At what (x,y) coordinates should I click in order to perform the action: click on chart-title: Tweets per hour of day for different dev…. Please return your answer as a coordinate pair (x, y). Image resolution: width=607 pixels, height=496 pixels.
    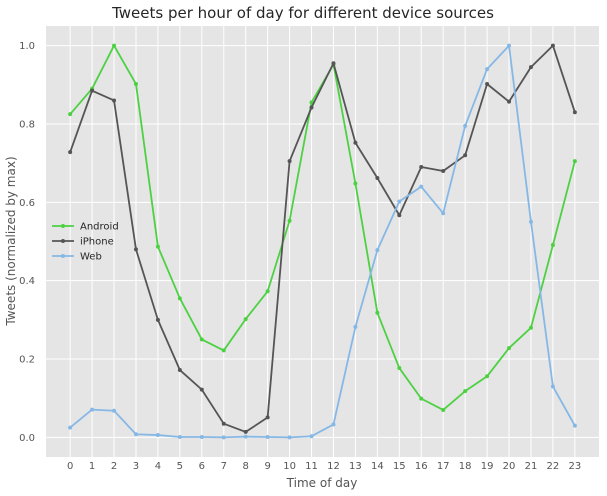
    Looking at the image, I should click on (302, 13).